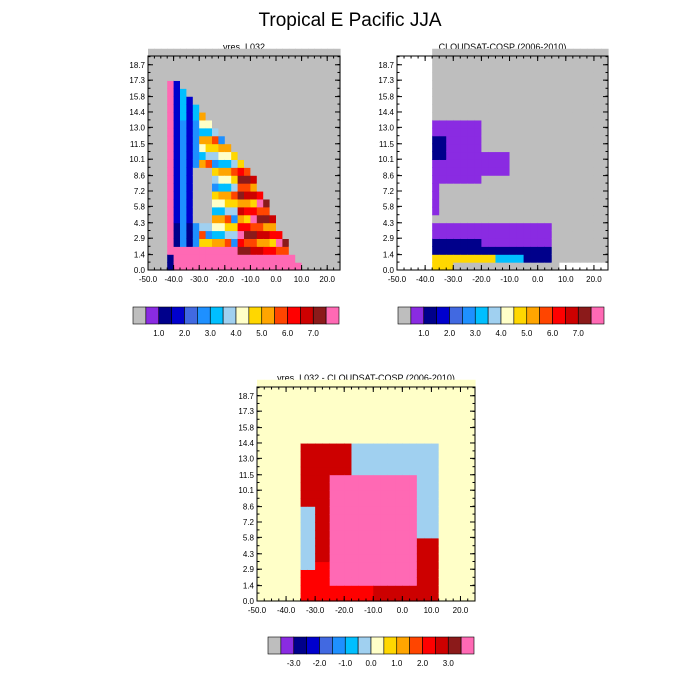 Image resolution: width=700 pixels, height=700 pixels. Describe the element at coordinates (249, 569) in the screenshot. I see `y-tick-label: 2.9` at that location.